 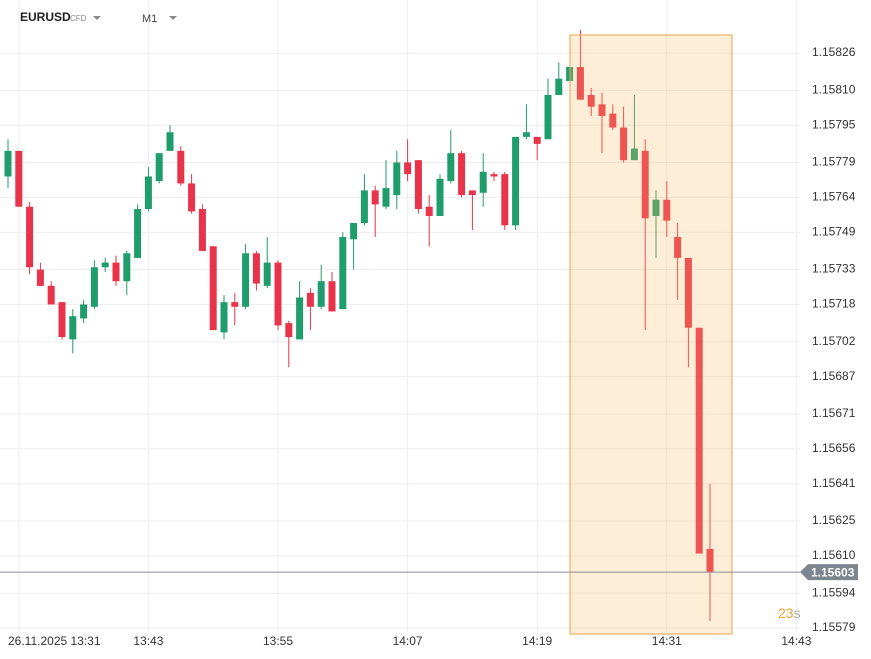 What do you see at coordinates (834, 555) in the screenshot?
I see `y-tick-label: 1.15610` at bounding box center [834, 555].